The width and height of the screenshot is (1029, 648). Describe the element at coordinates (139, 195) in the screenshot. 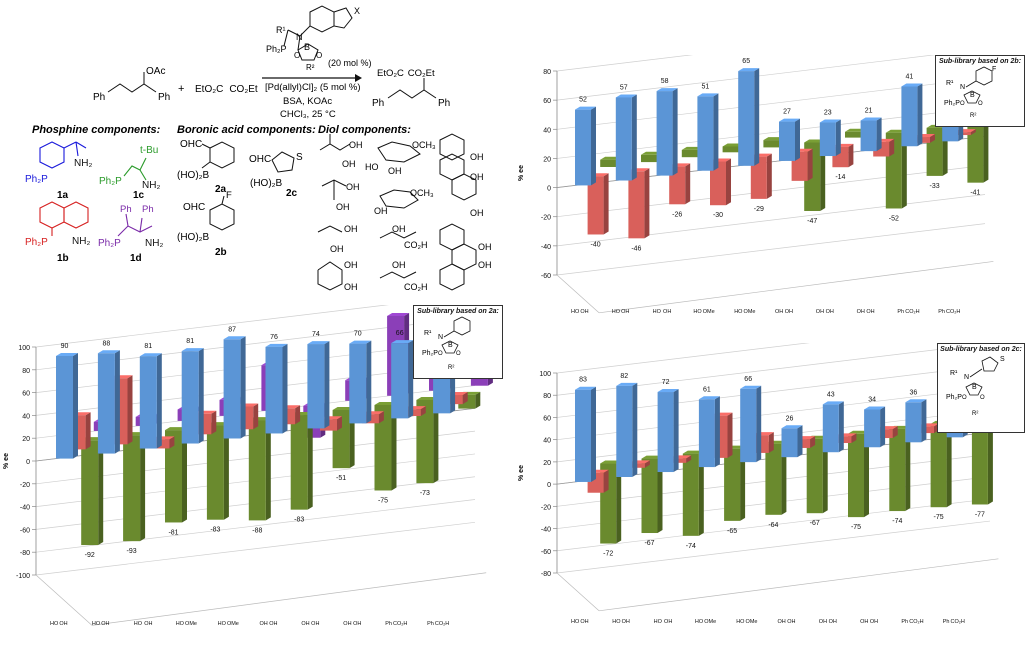

I see `phosphine-1c-label: 1c` at that location.